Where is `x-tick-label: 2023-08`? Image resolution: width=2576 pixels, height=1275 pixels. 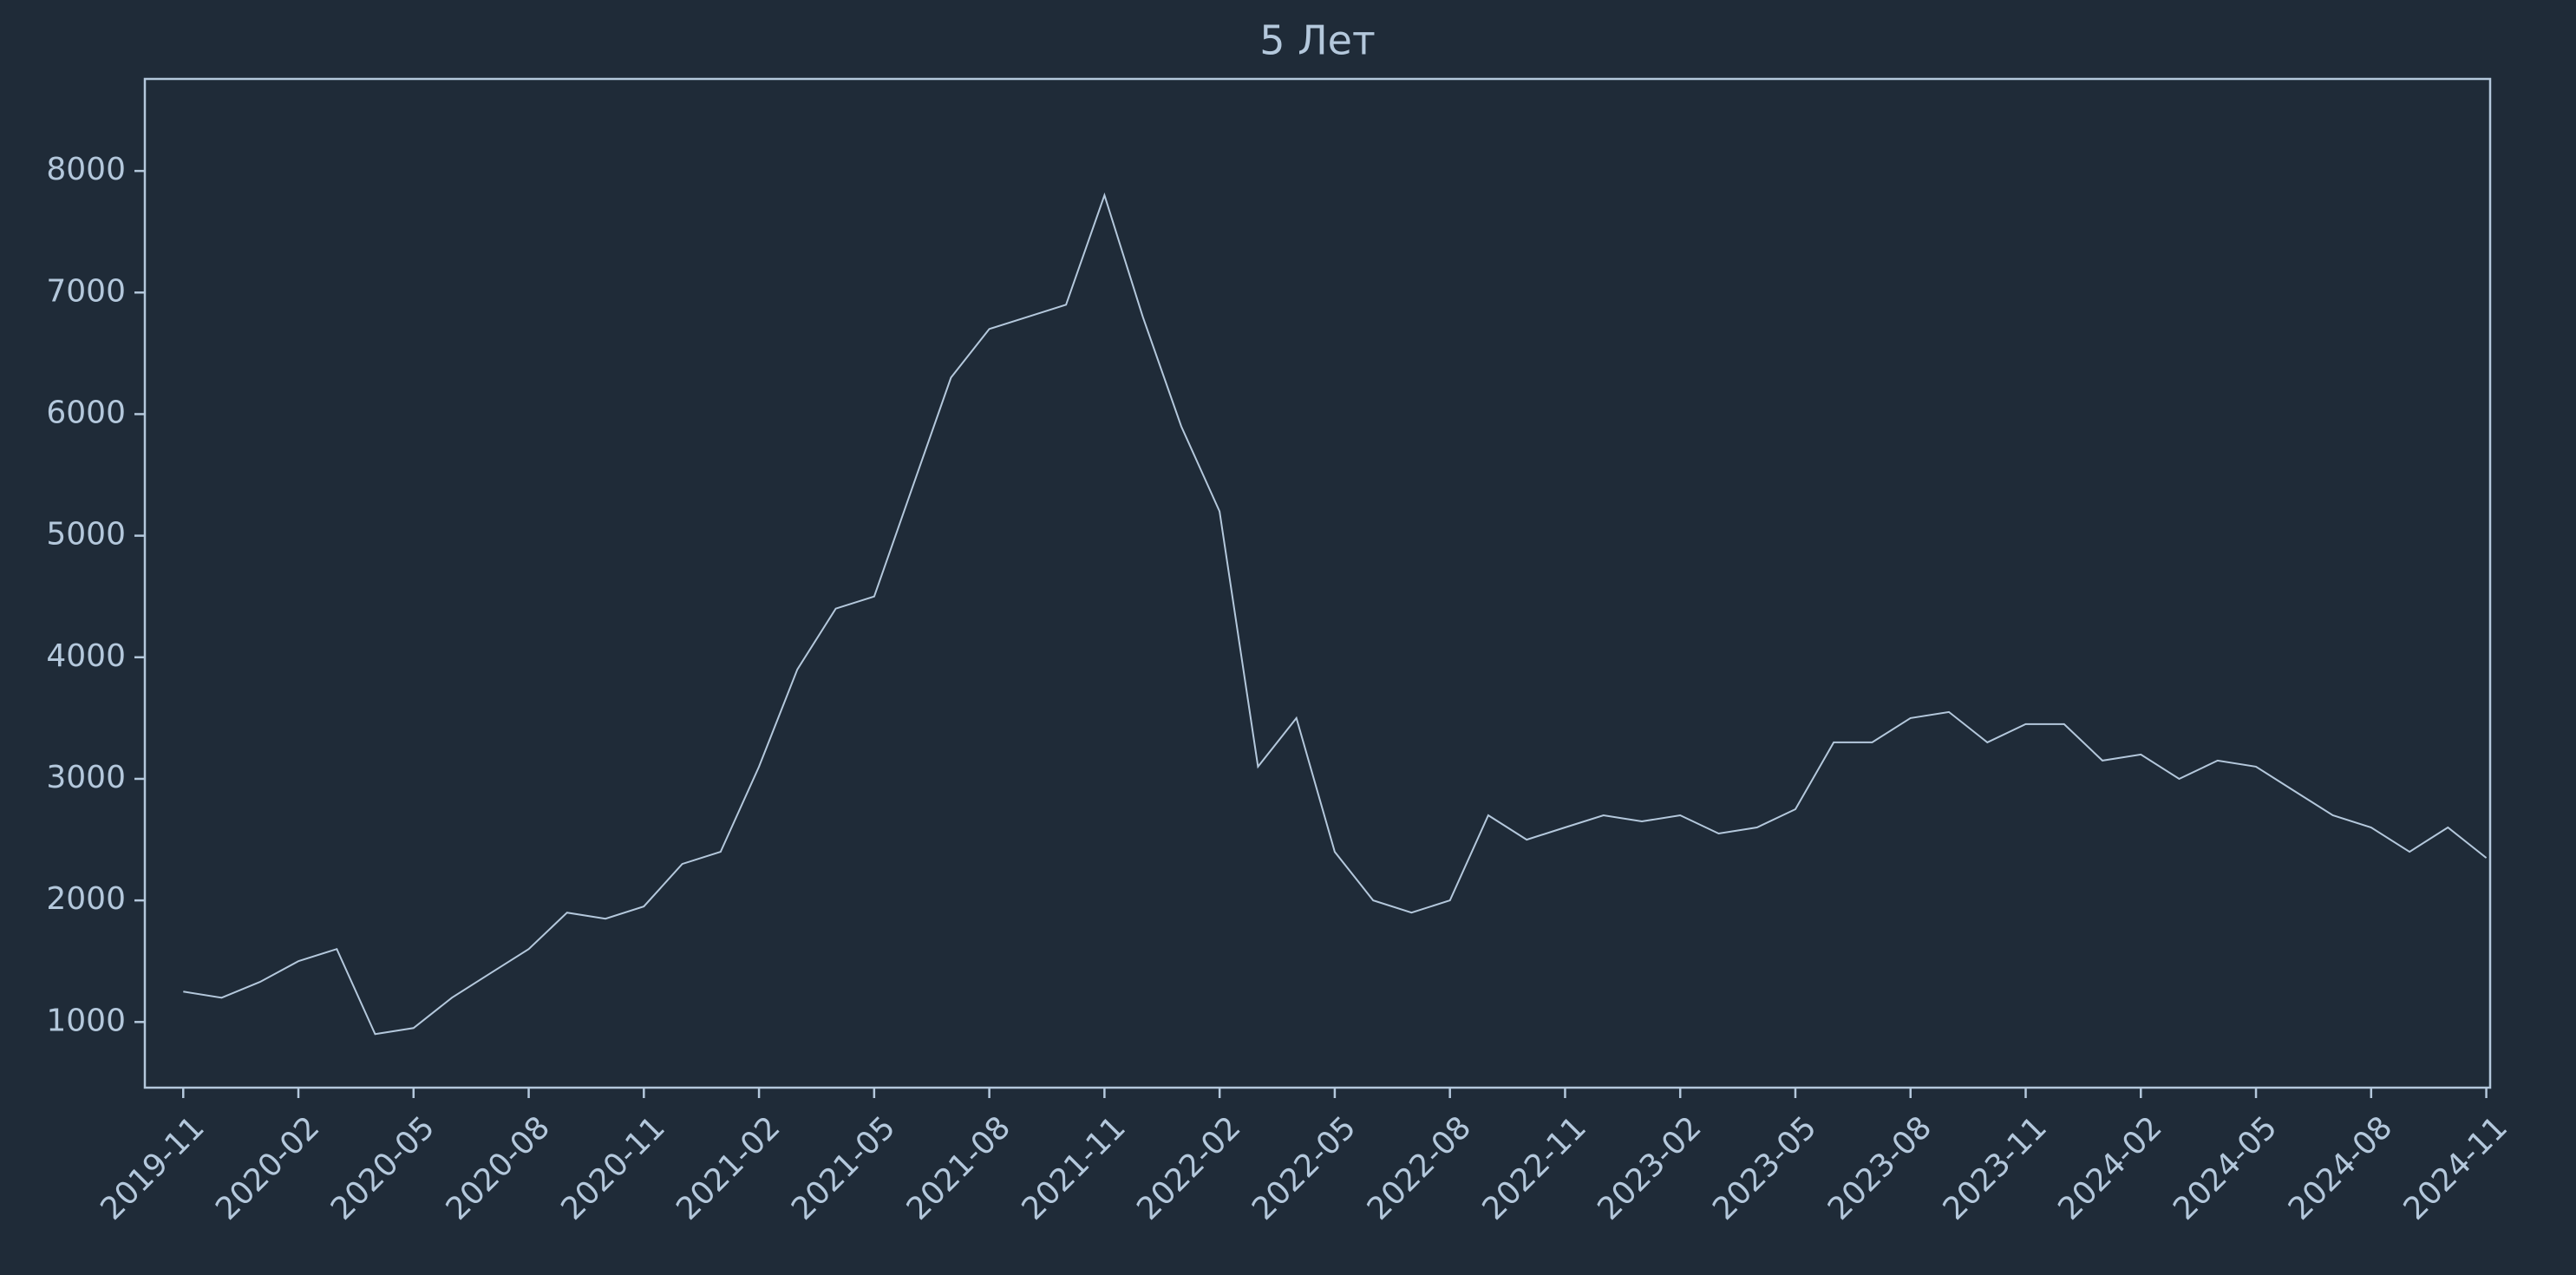 x-tick-label: 2023-08 is located at coordinates (1880, 1167).